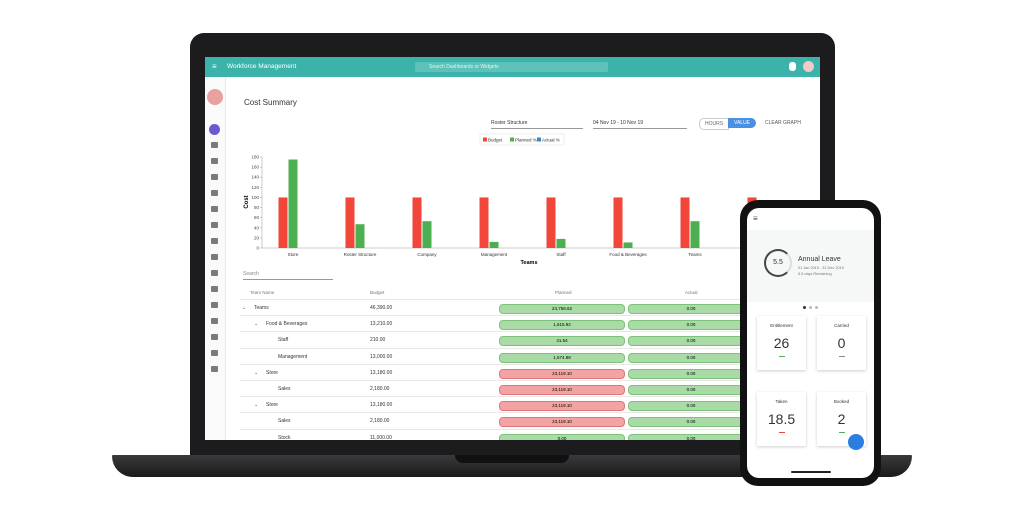  I want to click on y-tick-label: 20, so click(257, 237).